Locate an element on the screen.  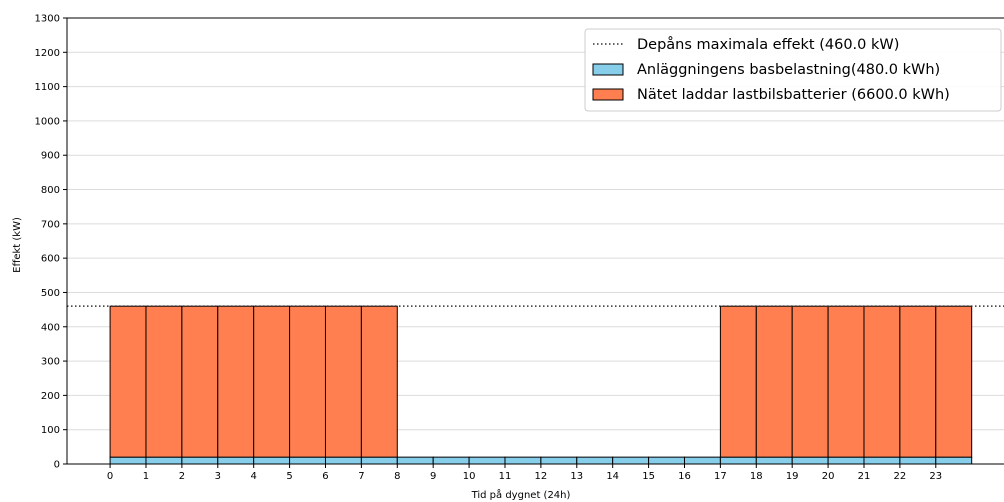
x-tick-label: 0 is located at coordinates (110, 476).